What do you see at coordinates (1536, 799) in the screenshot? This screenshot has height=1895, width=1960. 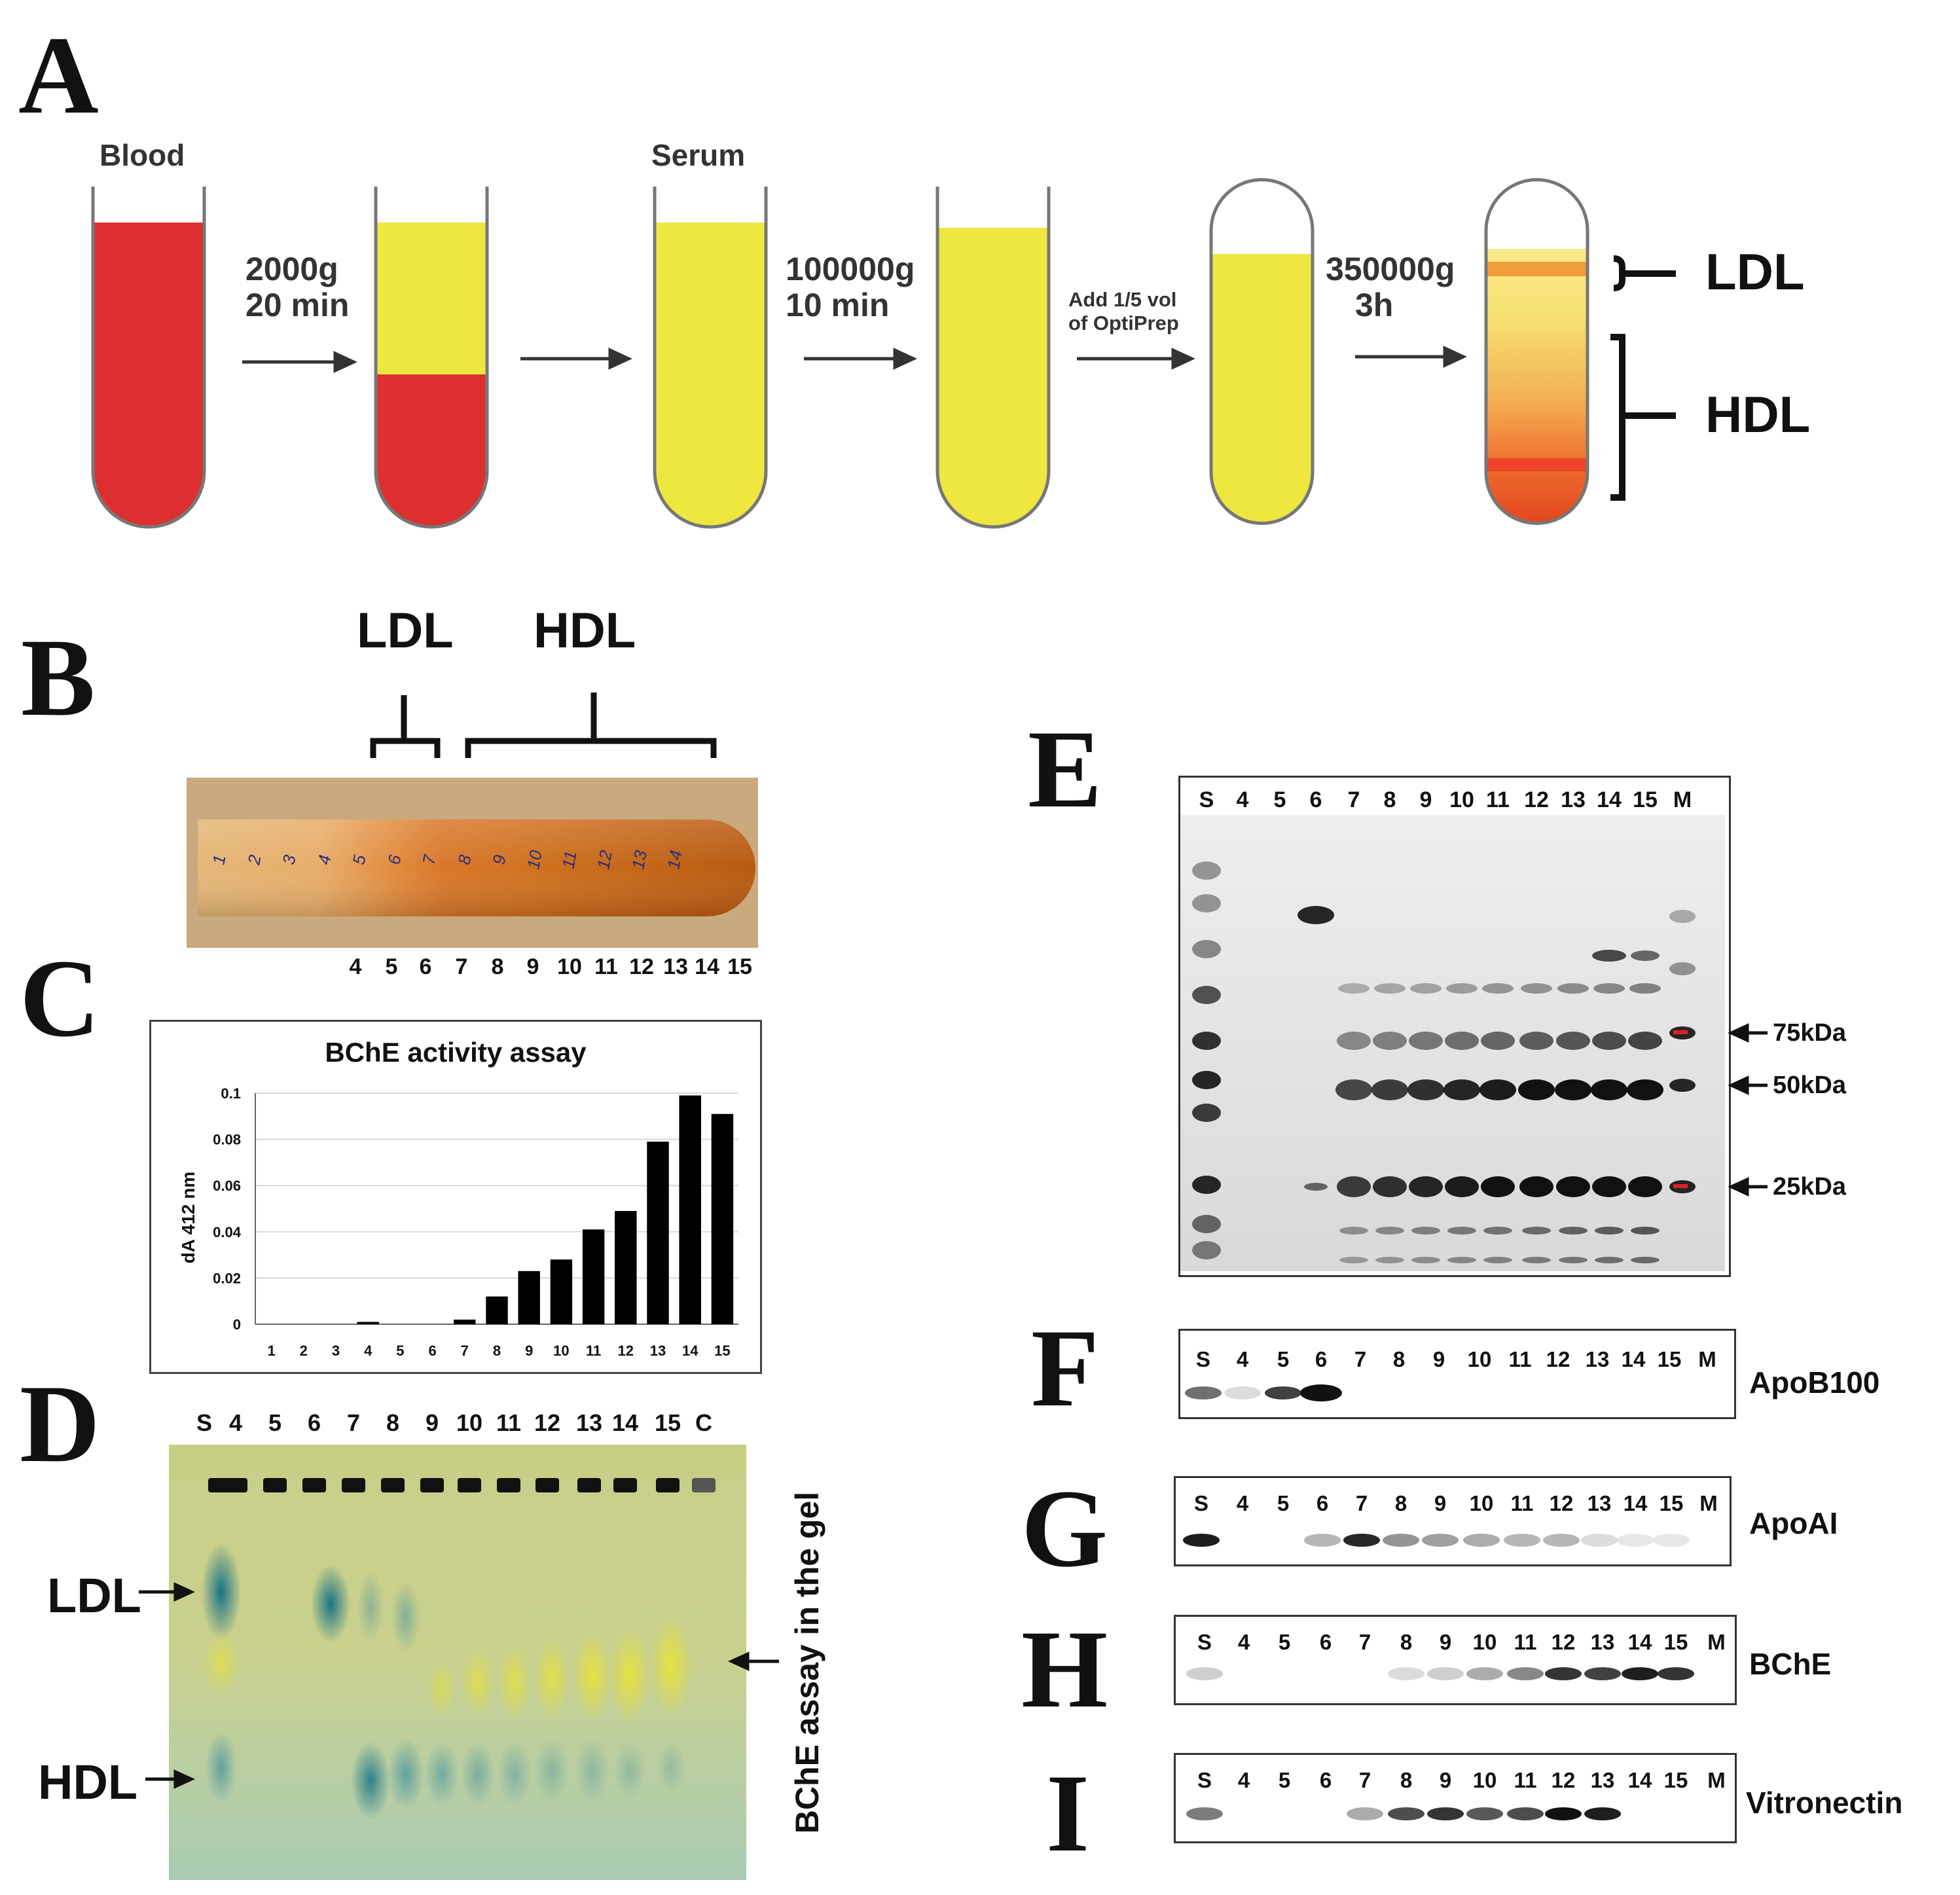 I see `gel-e-lane-12: 12` at bounding box center [1536, 799].